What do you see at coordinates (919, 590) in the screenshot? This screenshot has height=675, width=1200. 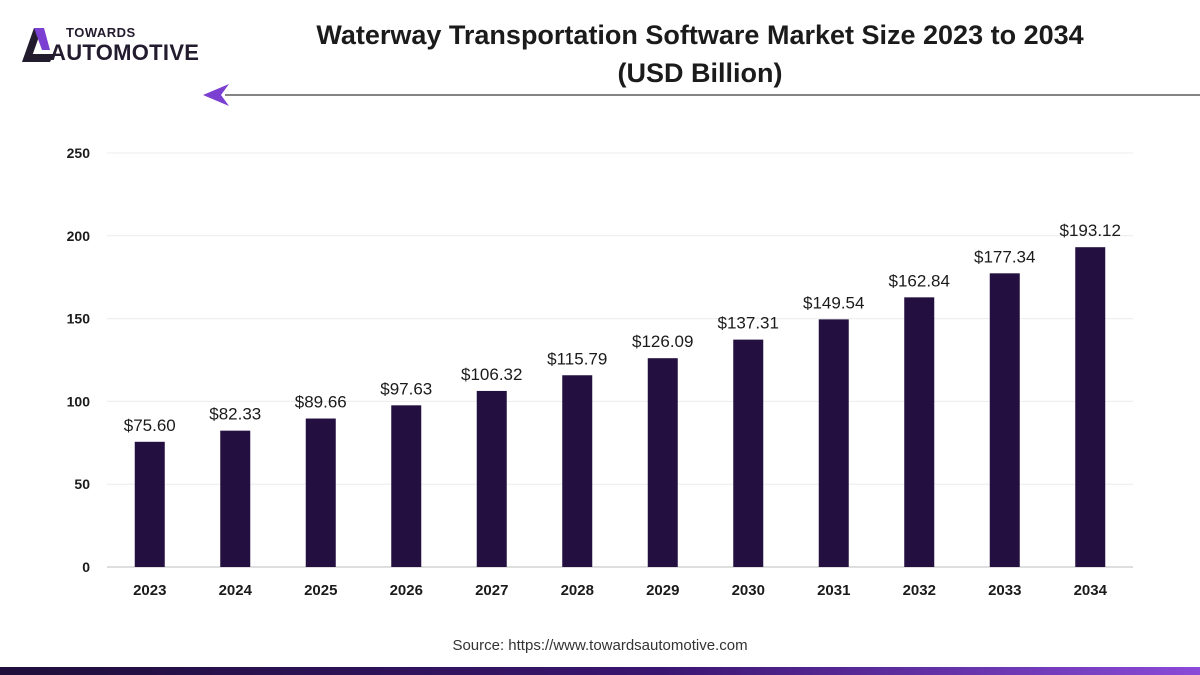 I see `x-tick-label: 2032` at bounding box center [919, 590].